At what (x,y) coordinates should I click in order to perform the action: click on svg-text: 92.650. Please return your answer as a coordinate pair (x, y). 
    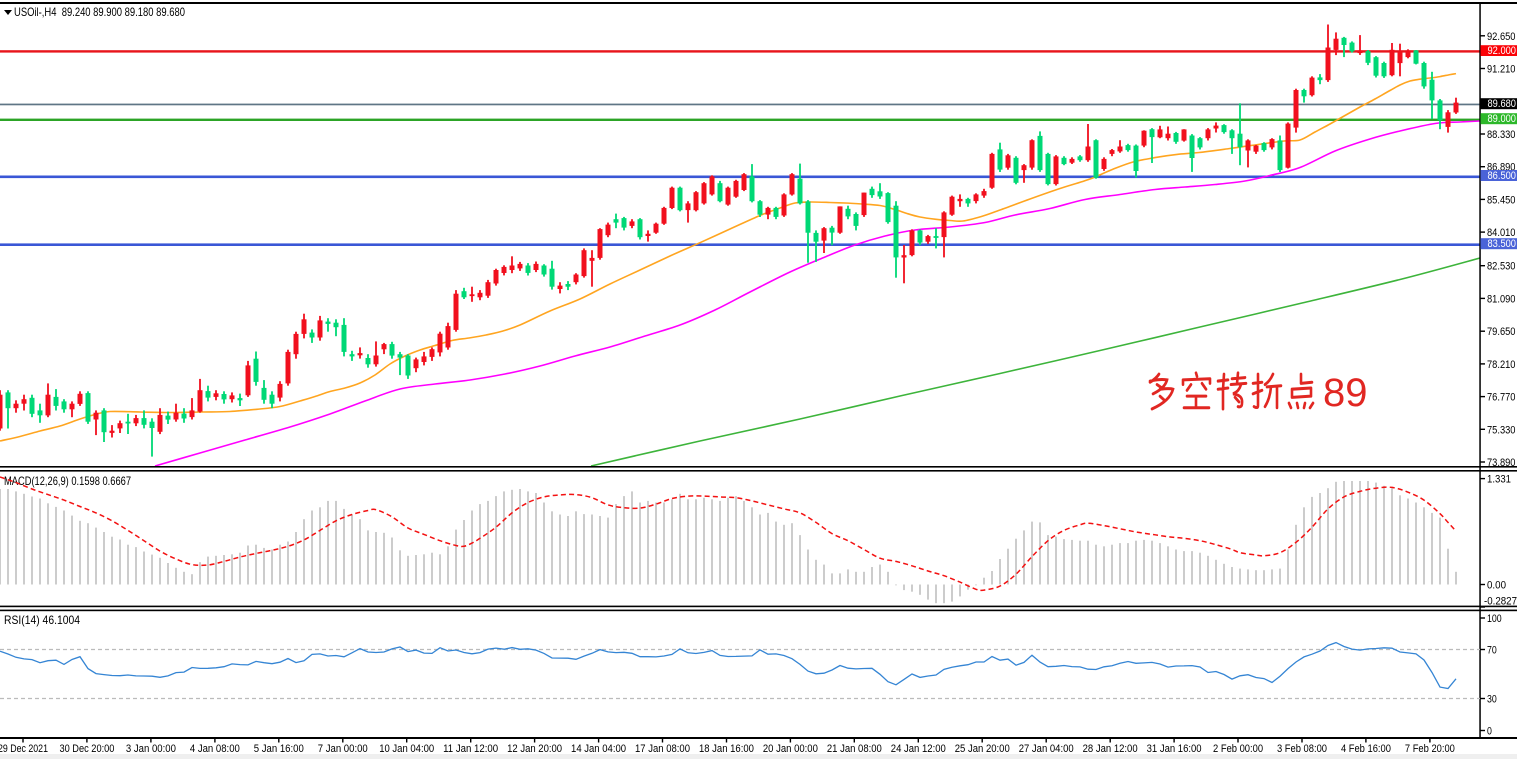
    Looking at the image, I should click on (1501, 37).